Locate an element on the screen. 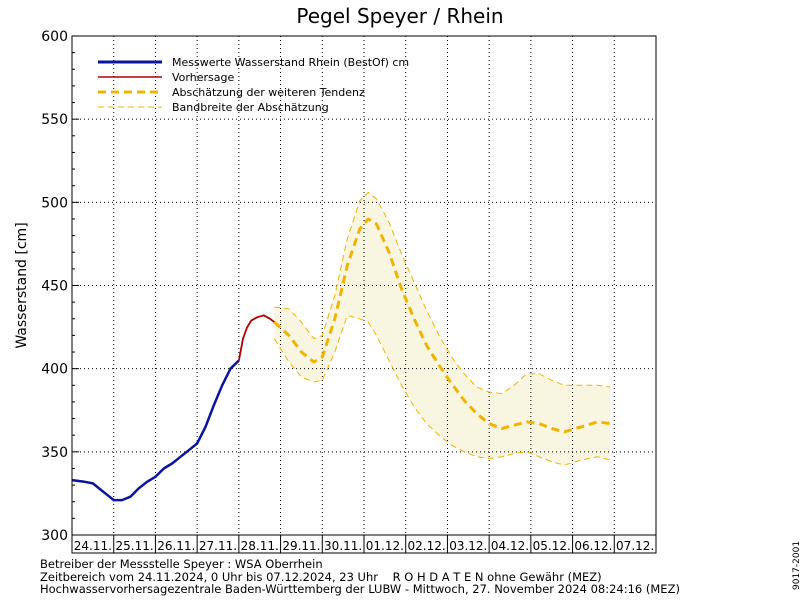  x-tick-label: 28.11. is located at coordinates (260, 546).